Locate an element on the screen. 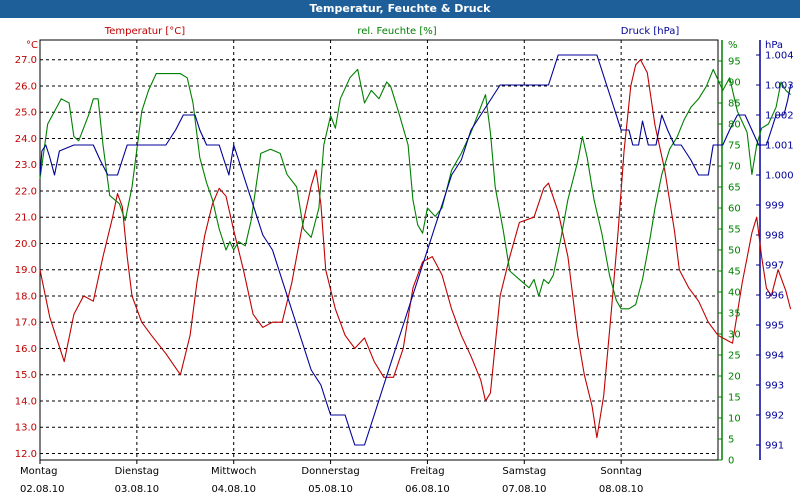  legend-temperature: Temperatur [°C] is located at coordinates (144, 31).